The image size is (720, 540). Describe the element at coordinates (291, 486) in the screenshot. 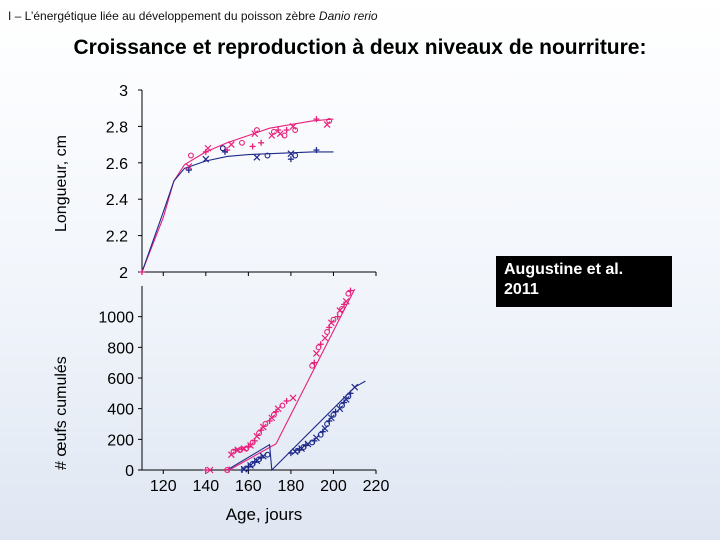

I see `x-tick-label: 180` at that location.